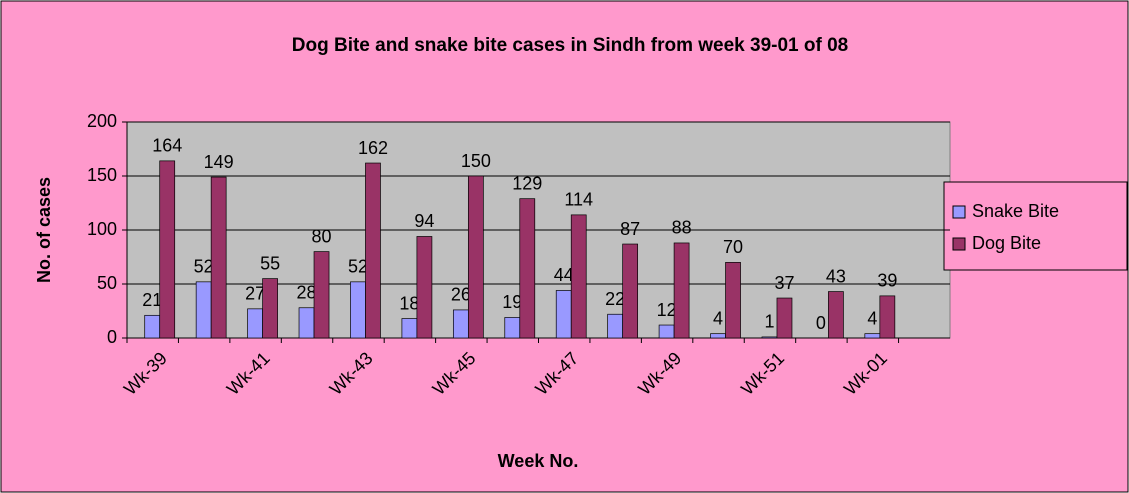  Describe the element at coordinates (578, 200) in the screenshot. I see `data-label: 114` at that location.